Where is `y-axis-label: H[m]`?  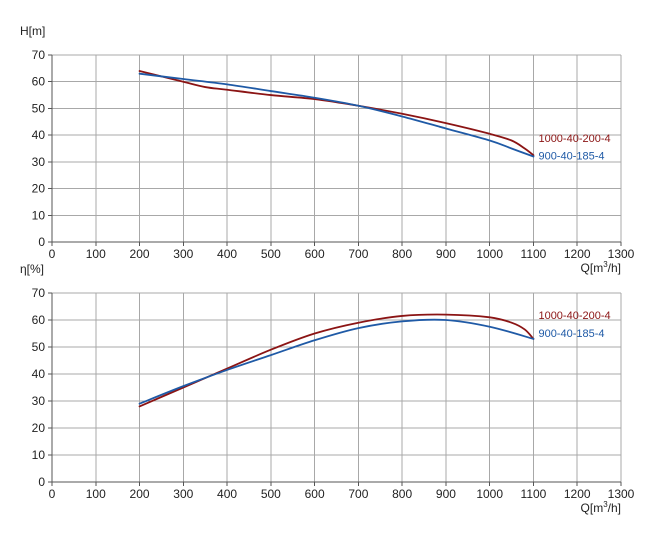 y-axis-label: H[m] is located at coordinates (32, 31).